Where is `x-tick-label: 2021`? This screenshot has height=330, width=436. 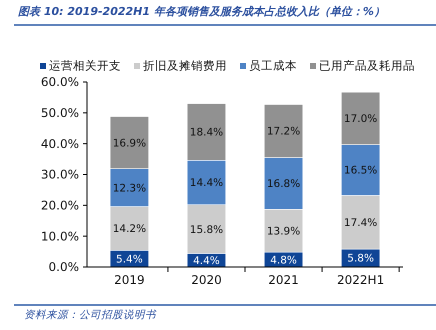 x-tick-label: 2021 is located at coordinates (283, 280).